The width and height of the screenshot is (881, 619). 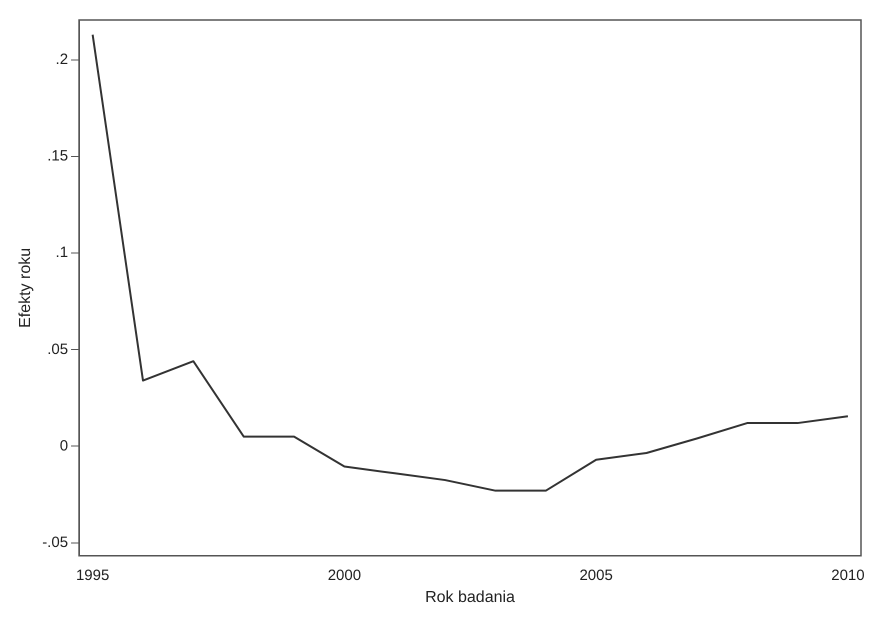 I want to click on y-axis-title: Efekty roku, so click(x=25, y=288).